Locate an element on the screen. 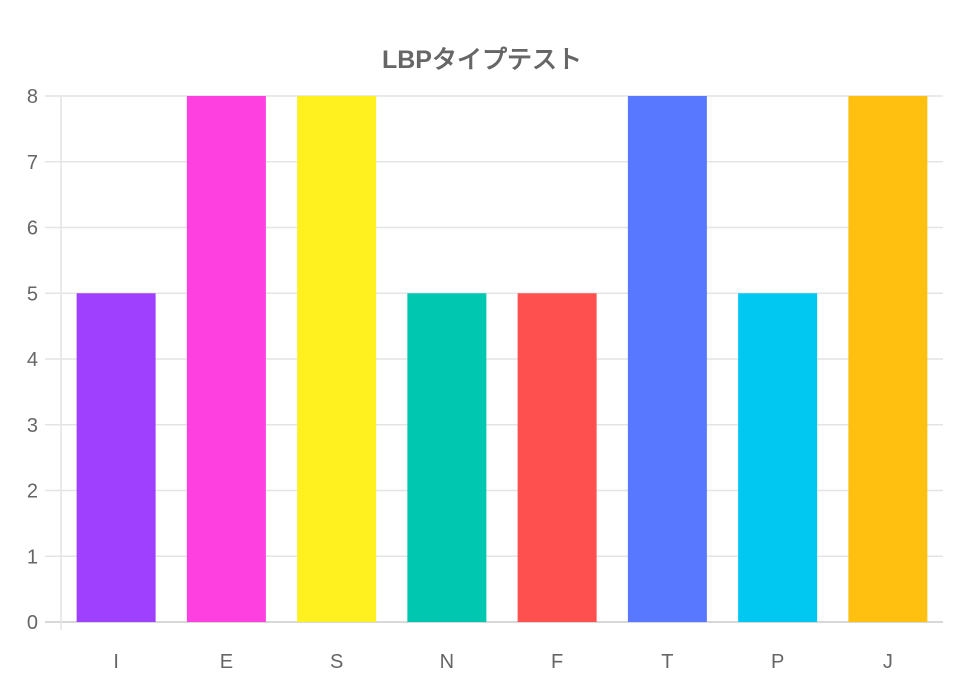 This screenshot has width=964, height=700. x-tick-label: J is located at coordinates (888, 662).